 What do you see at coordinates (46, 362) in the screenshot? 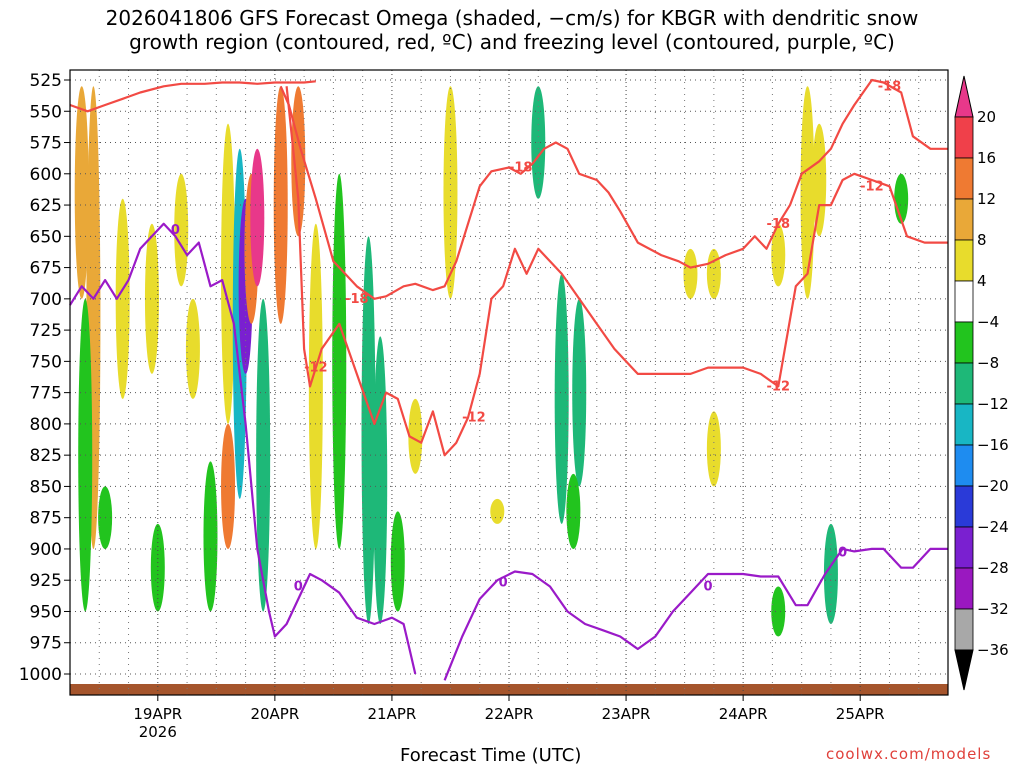
I see `y-tick-label: 750` at bounding box center [46, 362].